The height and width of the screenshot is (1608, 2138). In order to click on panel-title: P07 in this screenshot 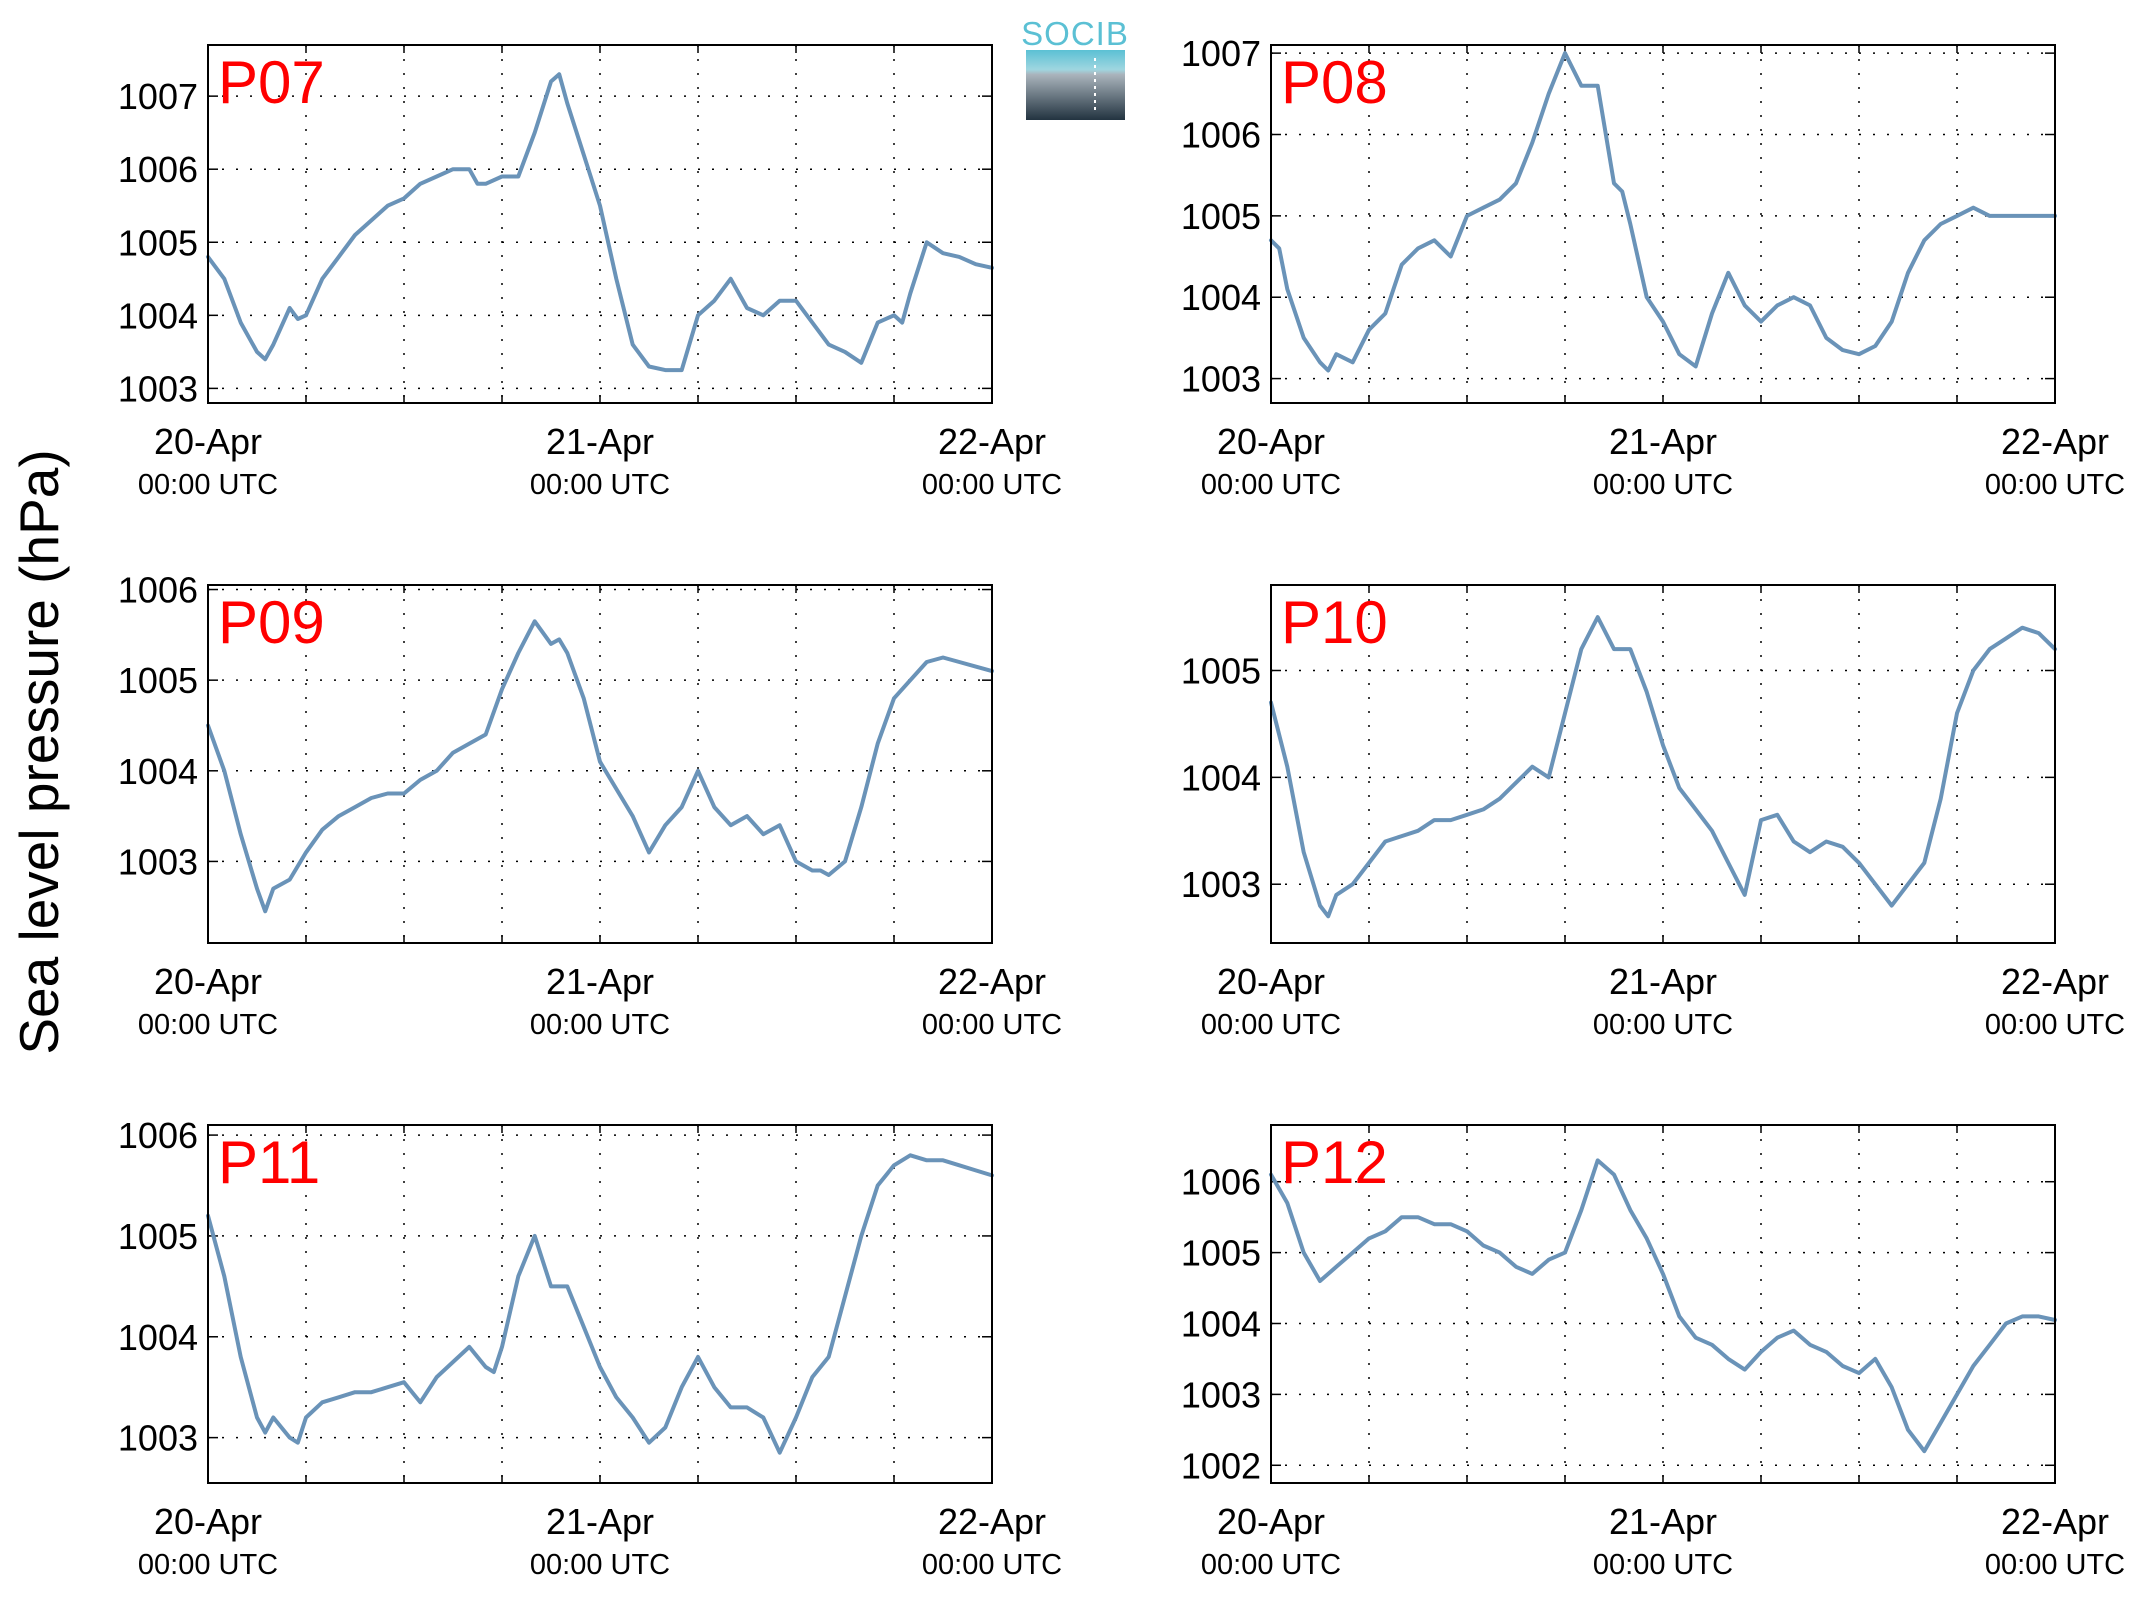, I will do `click(271, 82)`.